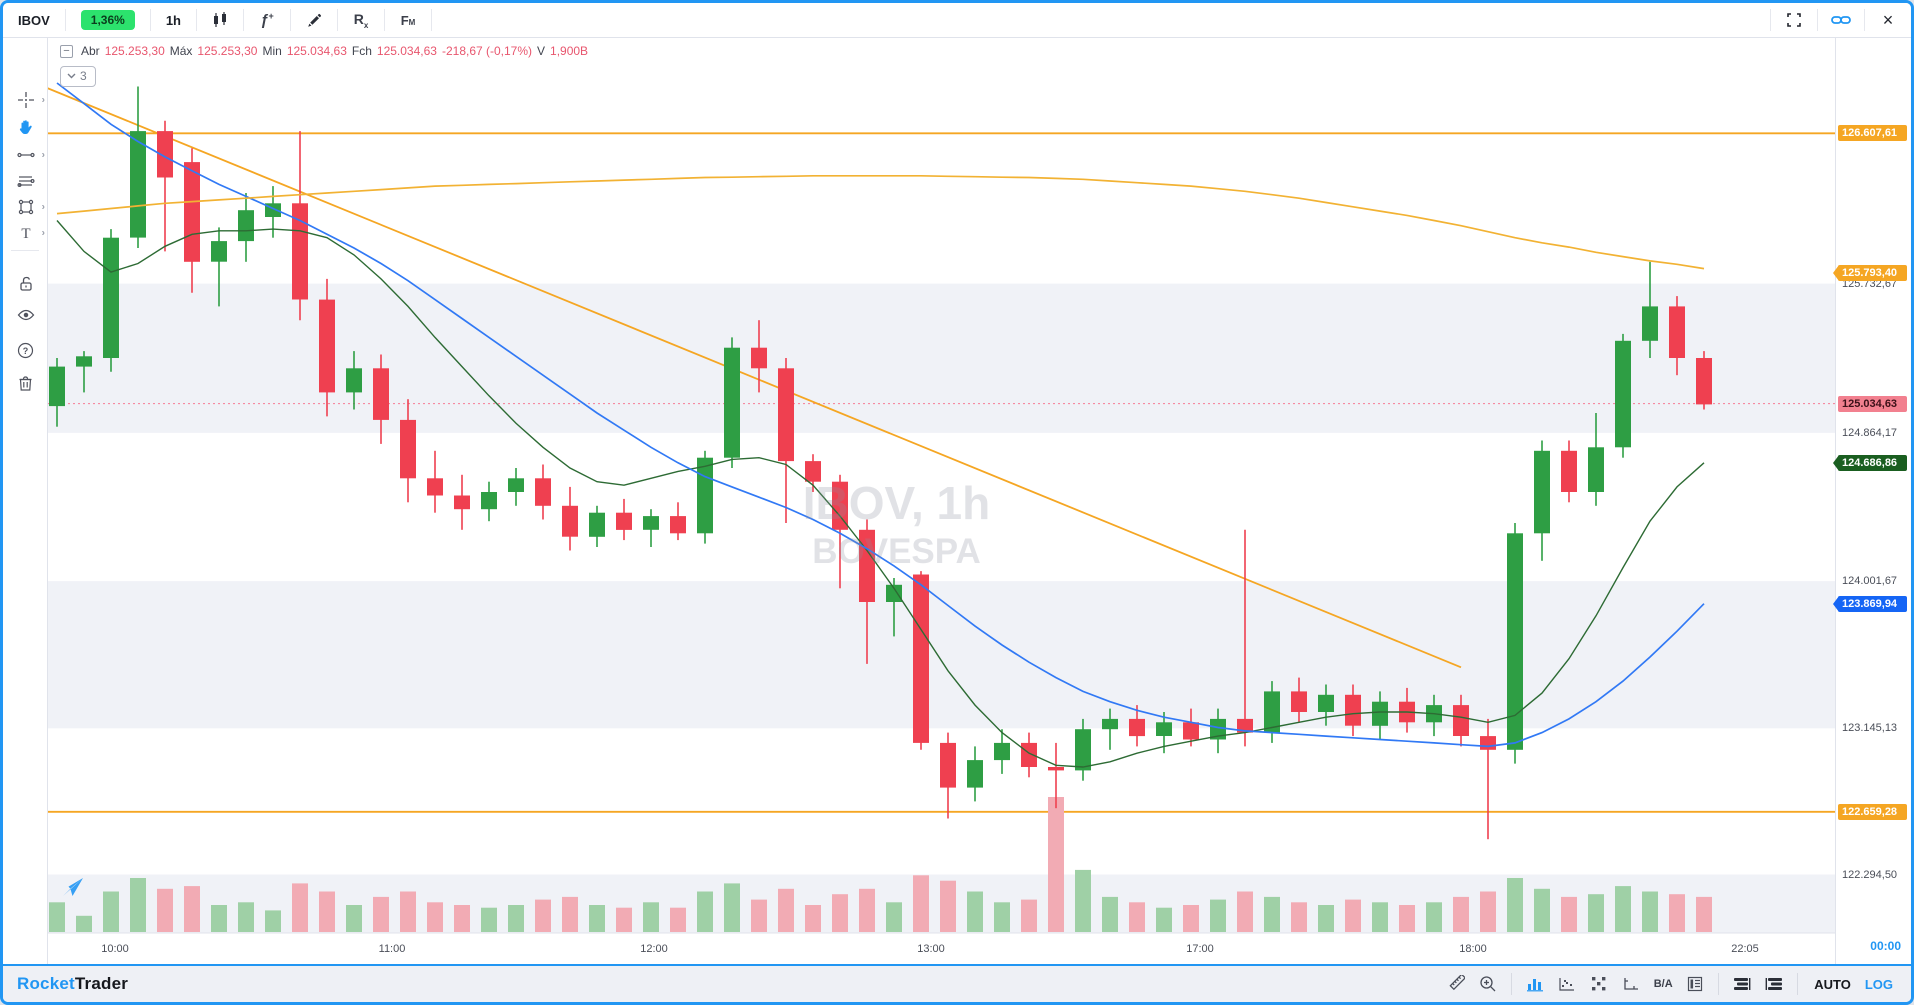 The width and height of the screenshot is (1914, 1005). I want to click on high-value: 125.253,30, so click(227, 51).